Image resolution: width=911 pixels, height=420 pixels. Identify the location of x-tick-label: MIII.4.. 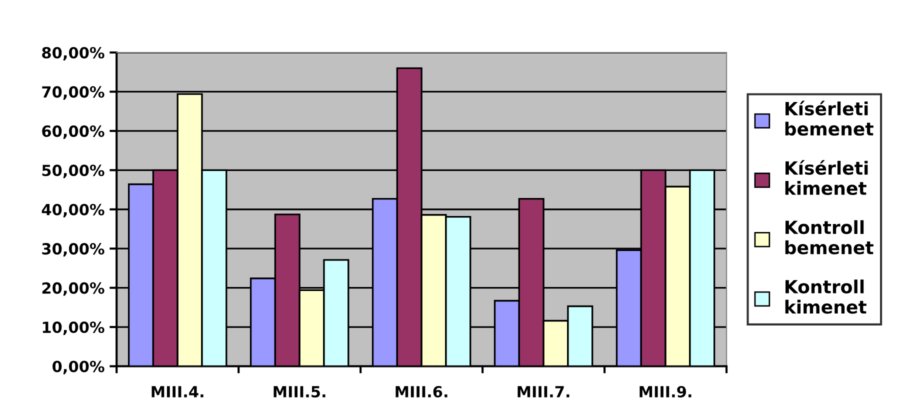
(178, 392).